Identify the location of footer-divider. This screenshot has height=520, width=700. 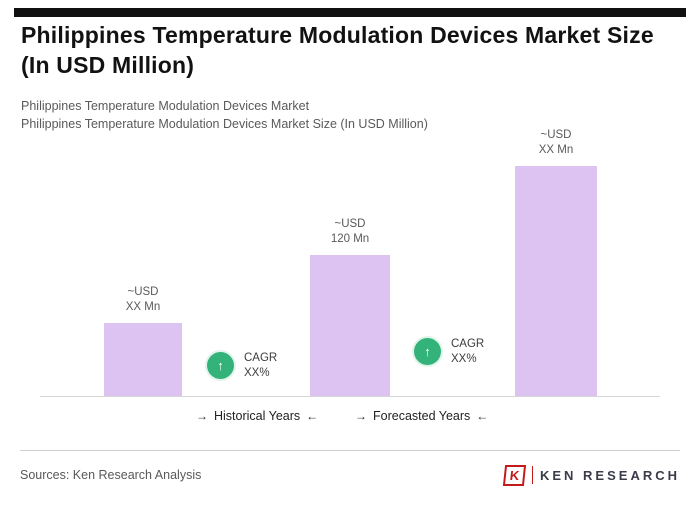
(350, 450).